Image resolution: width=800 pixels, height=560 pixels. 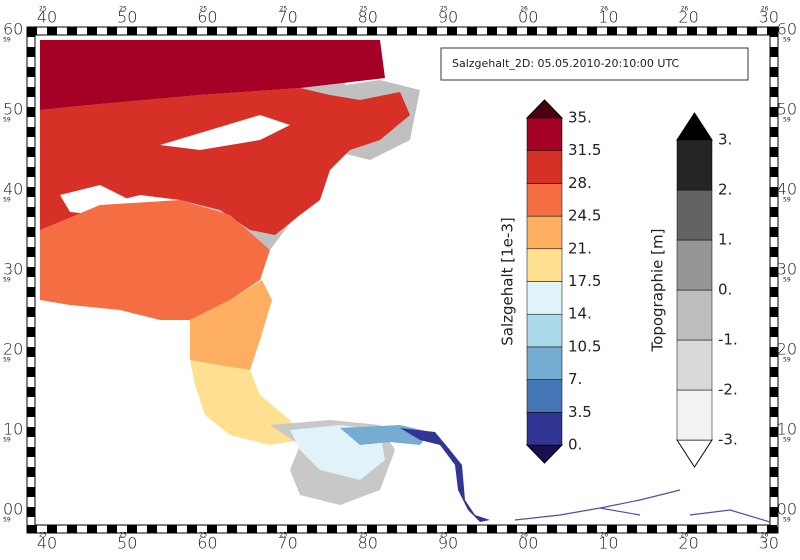 I want to click on x-tick-label: 60, so click(x=207, y=17).